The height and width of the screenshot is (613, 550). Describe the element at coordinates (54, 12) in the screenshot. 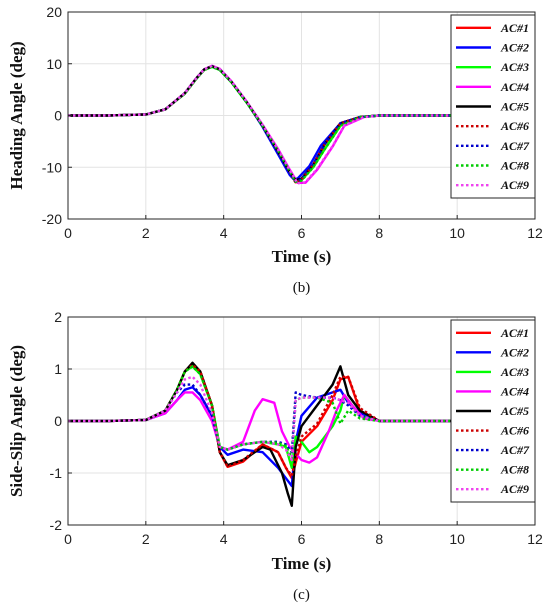

I see `y-tick-label: 20` at that location.